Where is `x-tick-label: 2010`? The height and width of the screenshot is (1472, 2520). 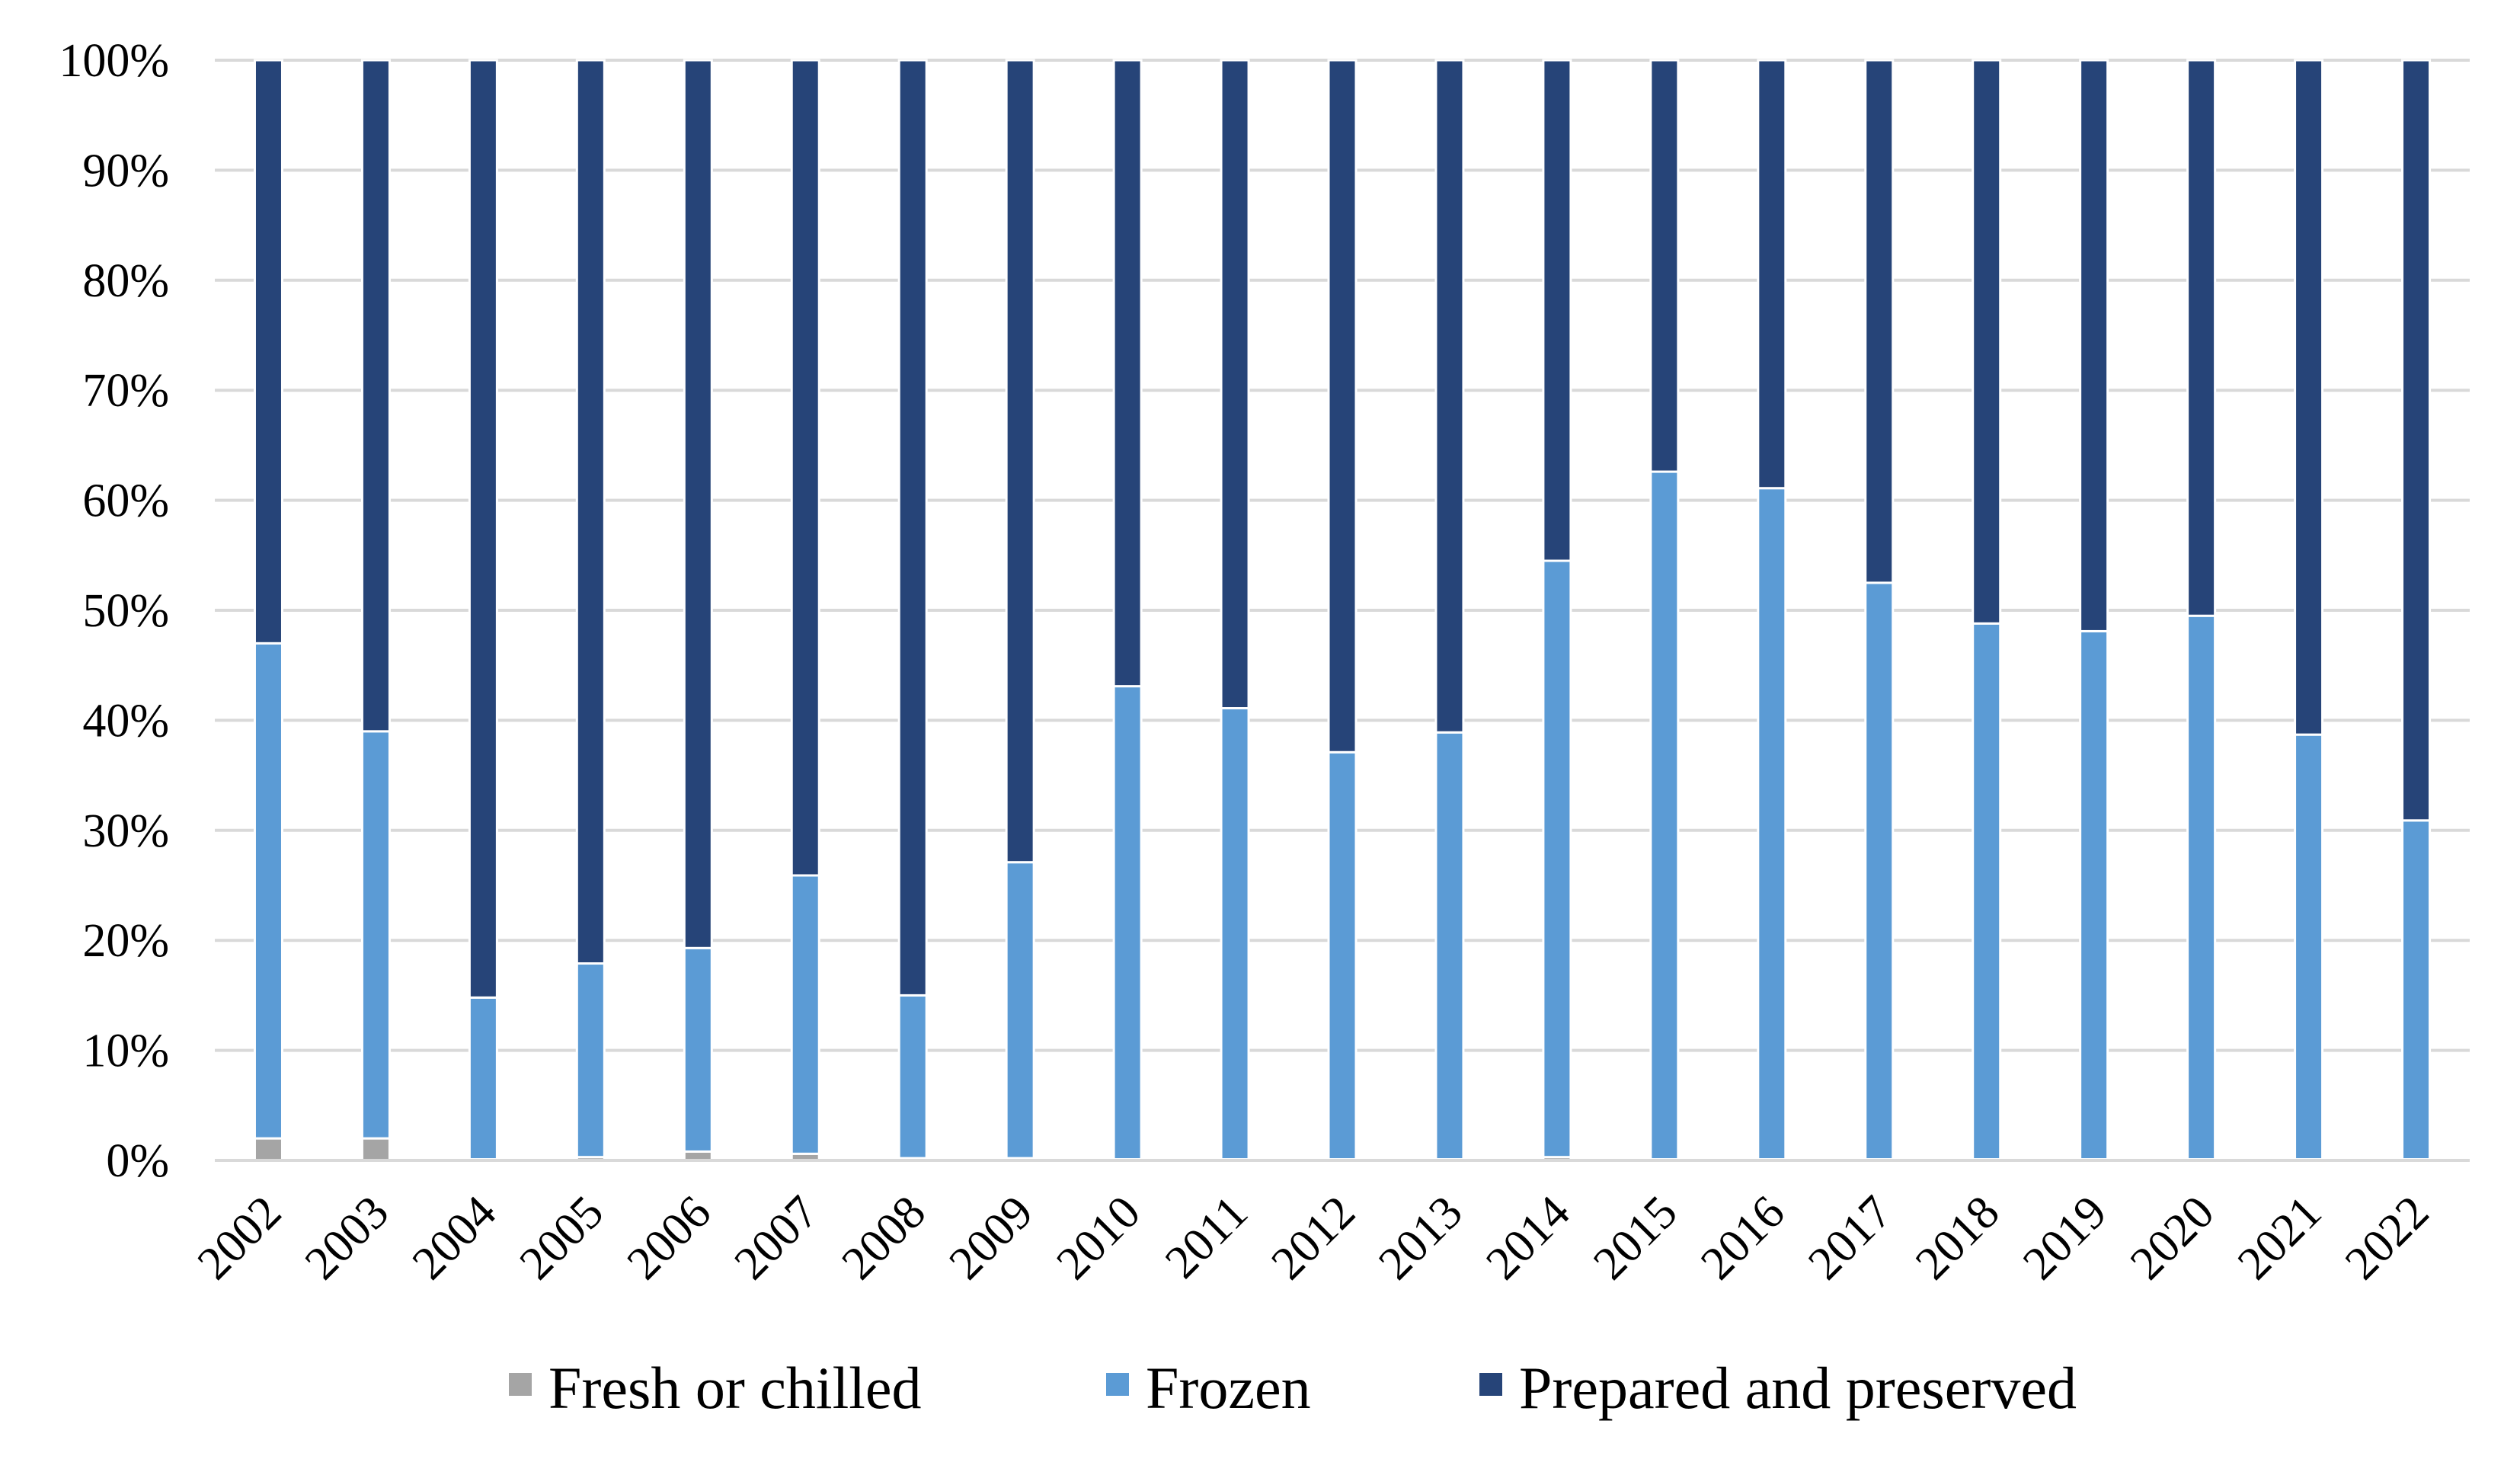
x-tick-label: 2010 is located at coordinates (1098, 1238).